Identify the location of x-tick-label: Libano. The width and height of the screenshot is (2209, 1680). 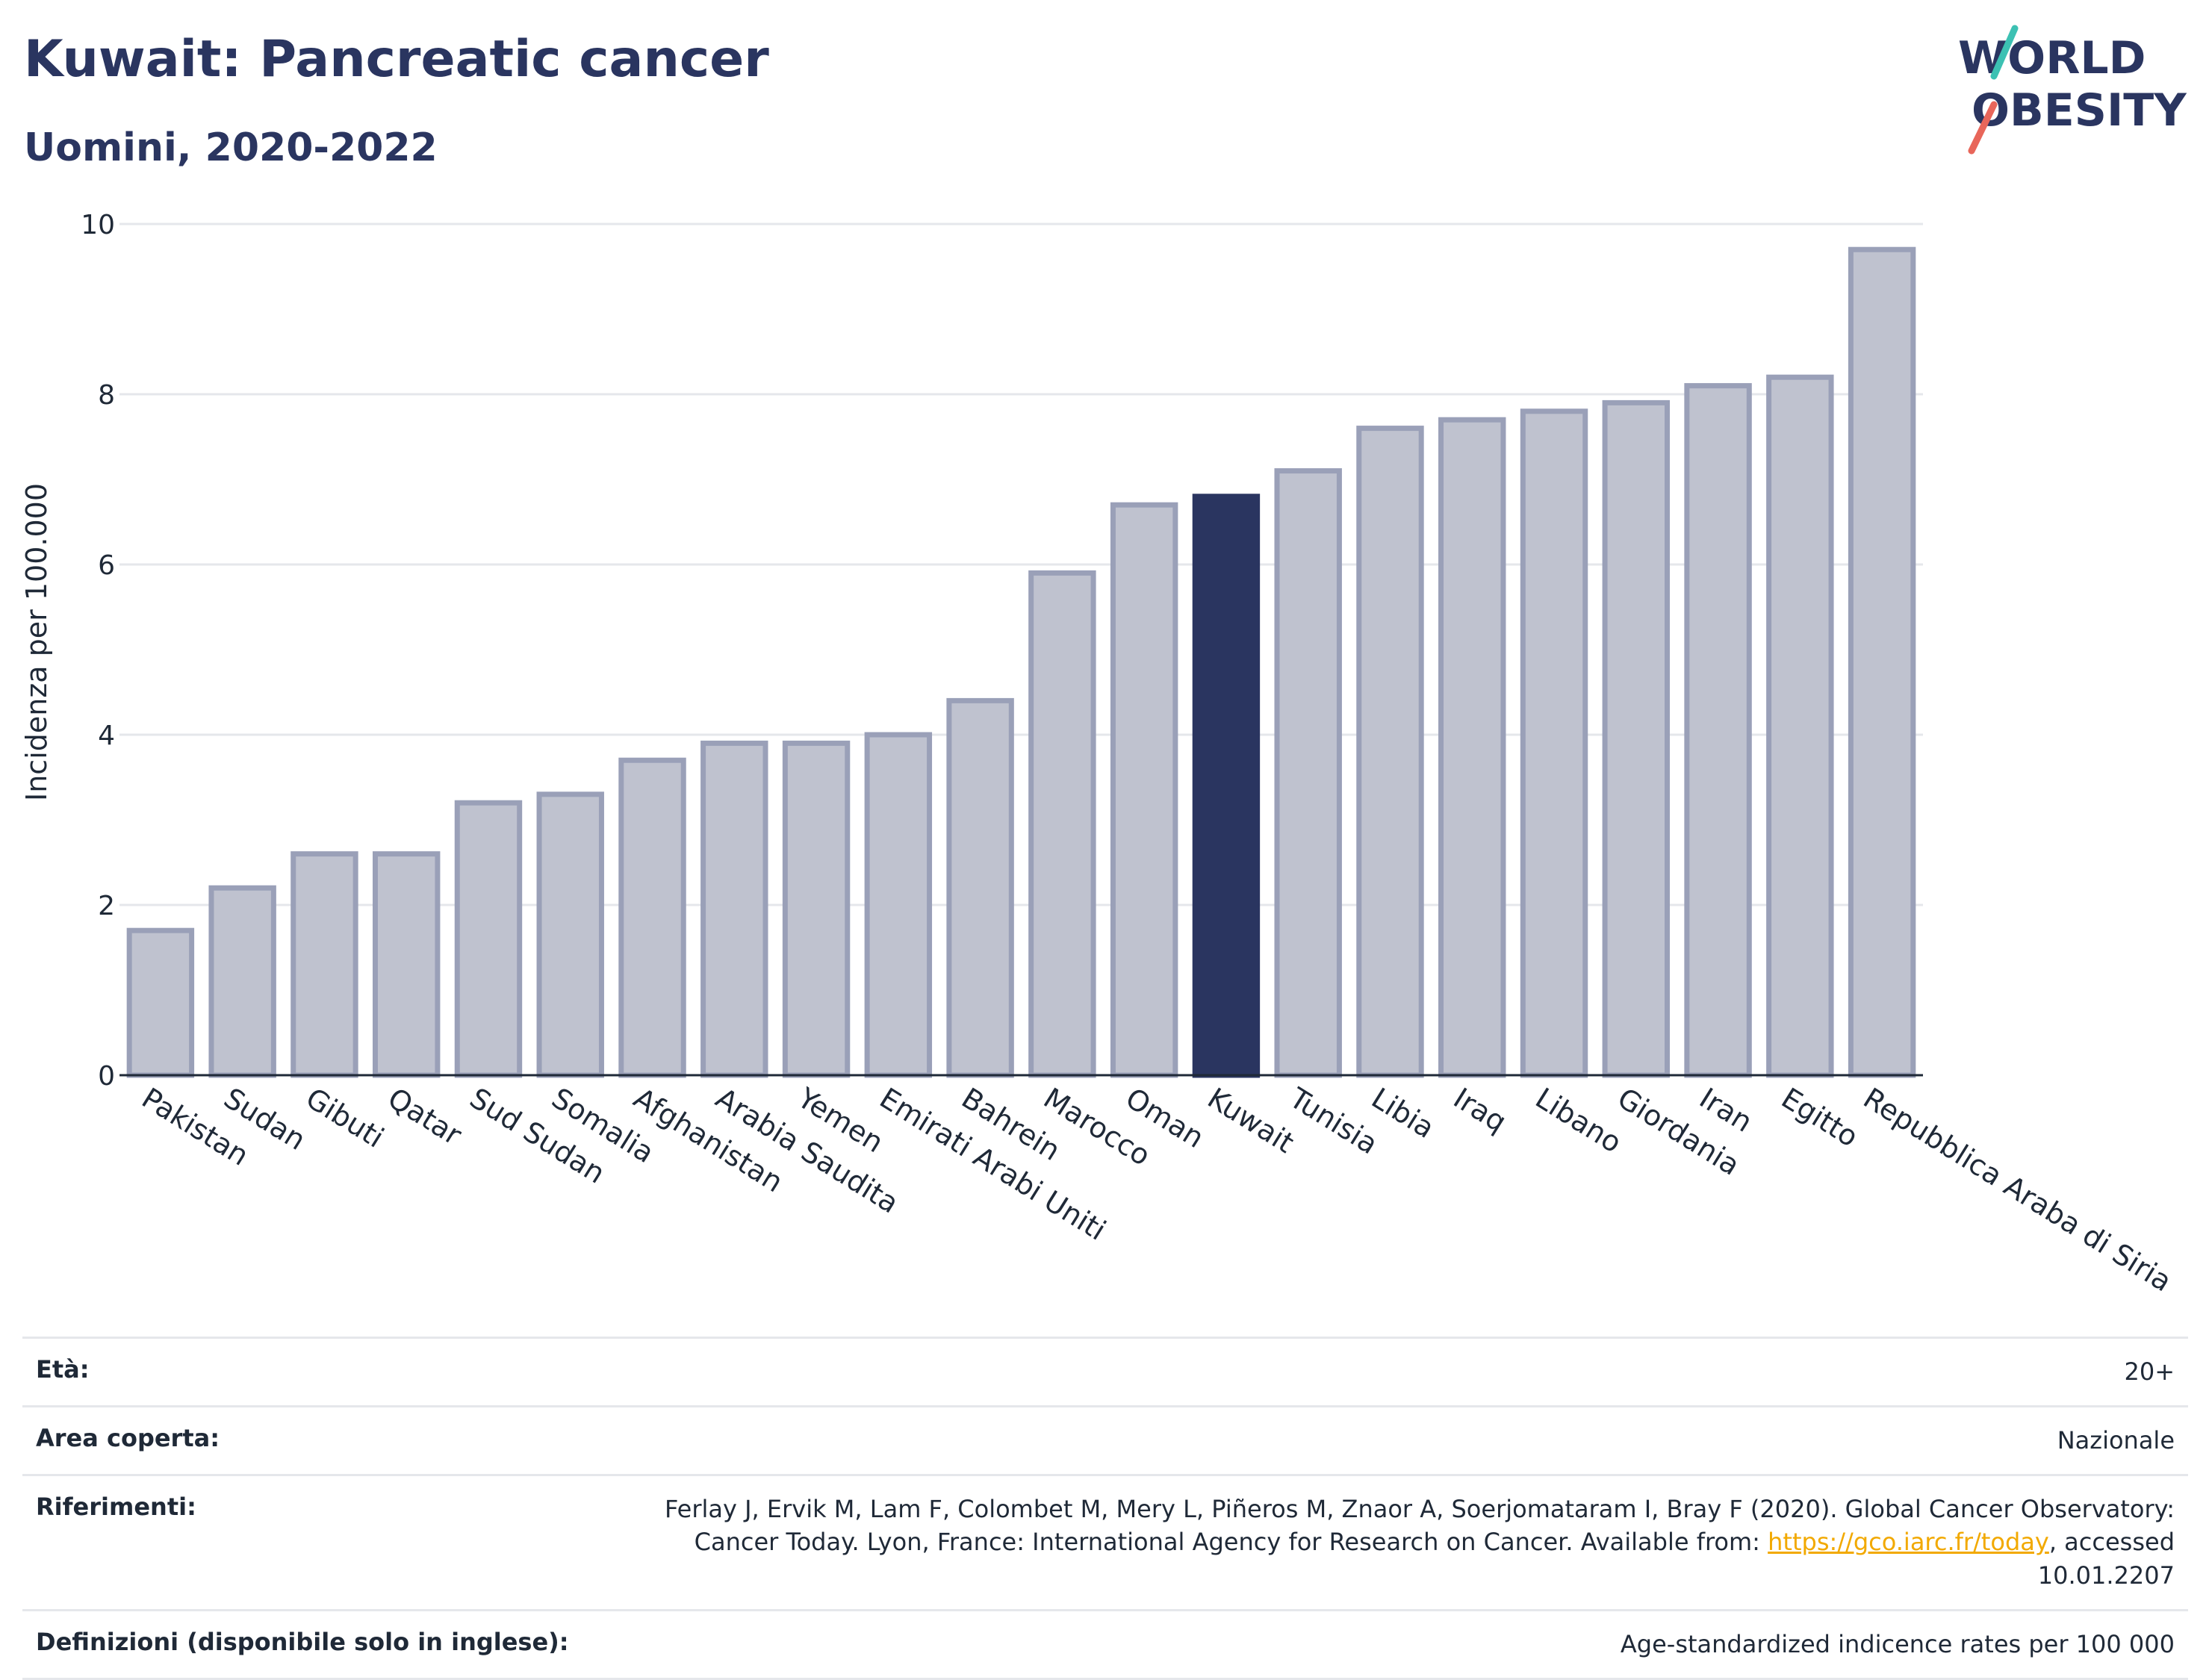
(1579, 1120).